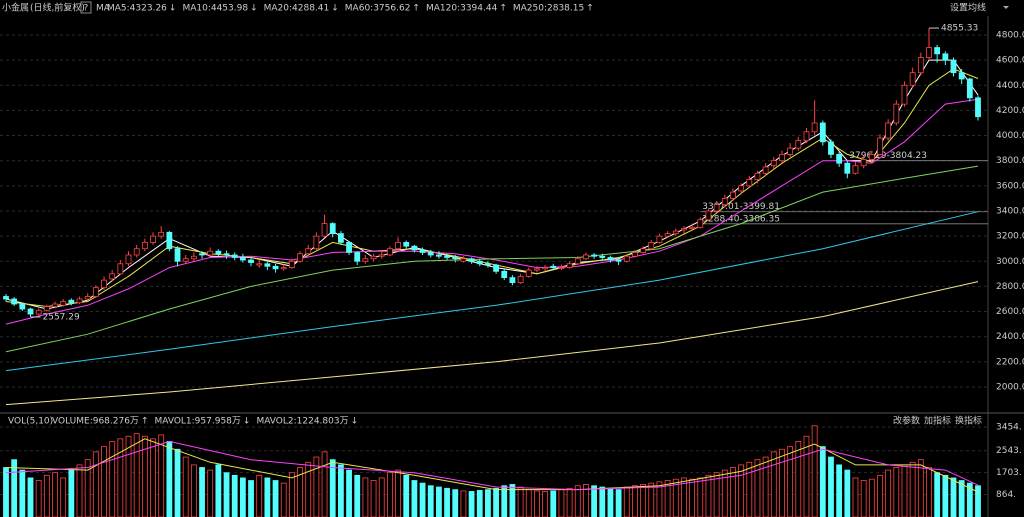 This screenshot has height=517, width=1024. What do you see at coordinates (1010, 136) in the screenshot?
I see `y-tick-label: 4000.00` at bounding box center [1010, 136].